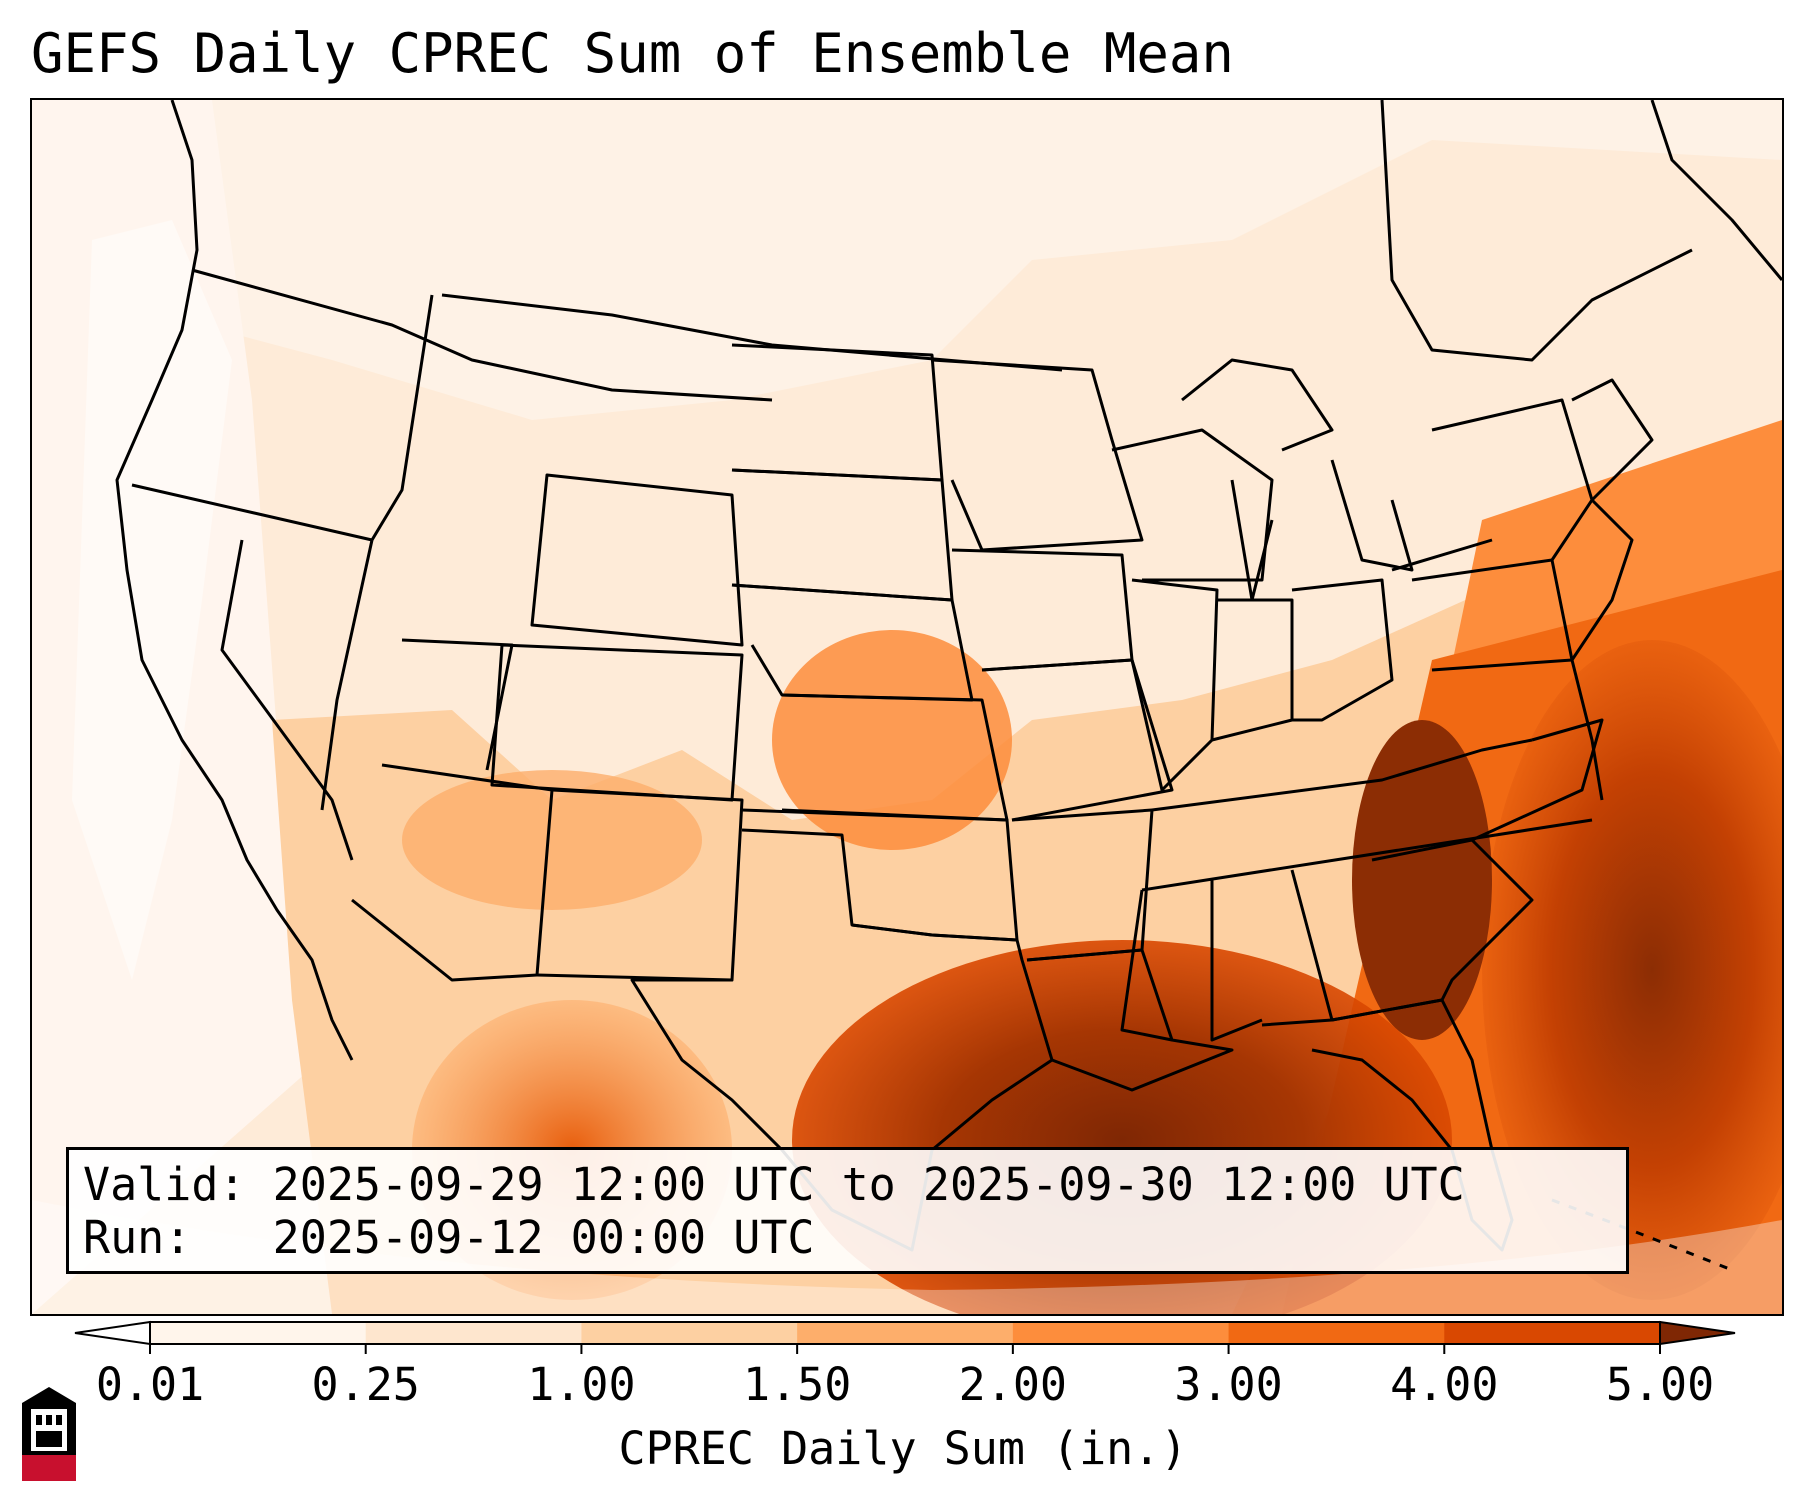 This screenshot has width=1803, height=1500. What do you see at coordinates (640, 885) in the screenshot?
I see `new-mexico` at bounding box center [640, 885].